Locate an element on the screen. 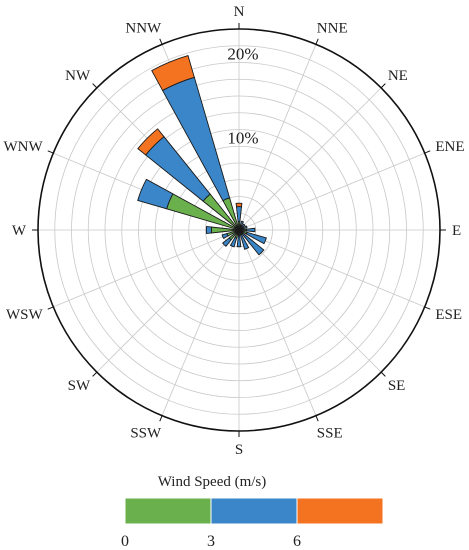 This screenshot has height=550, width=469. legend: Wind Speed (m/s) 0 3 6 is located at coordinates (252, 512).